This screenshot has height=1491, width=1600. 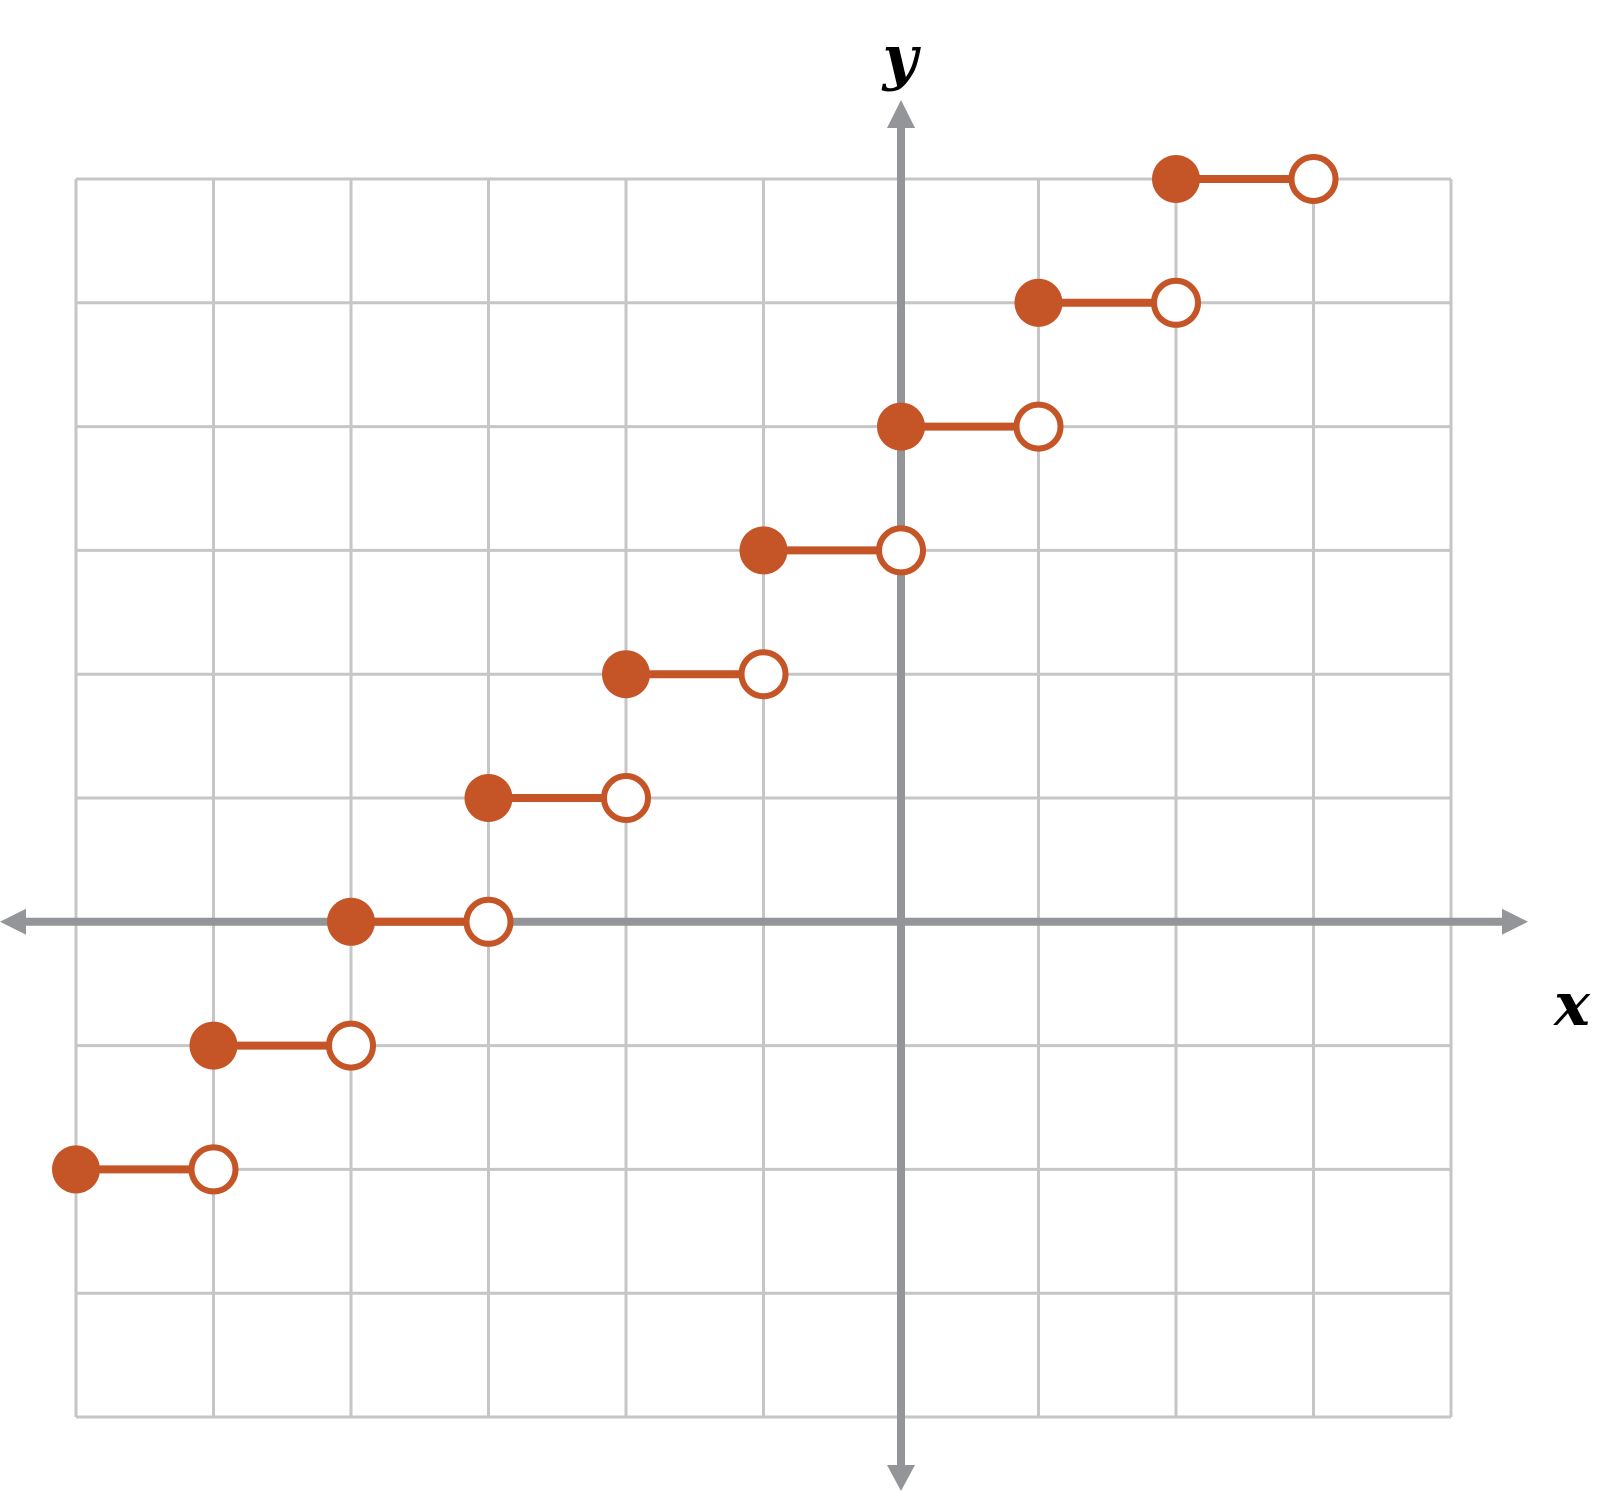 I want to click on x-axis-left-arrow-icon, so click(x=13, y=921).